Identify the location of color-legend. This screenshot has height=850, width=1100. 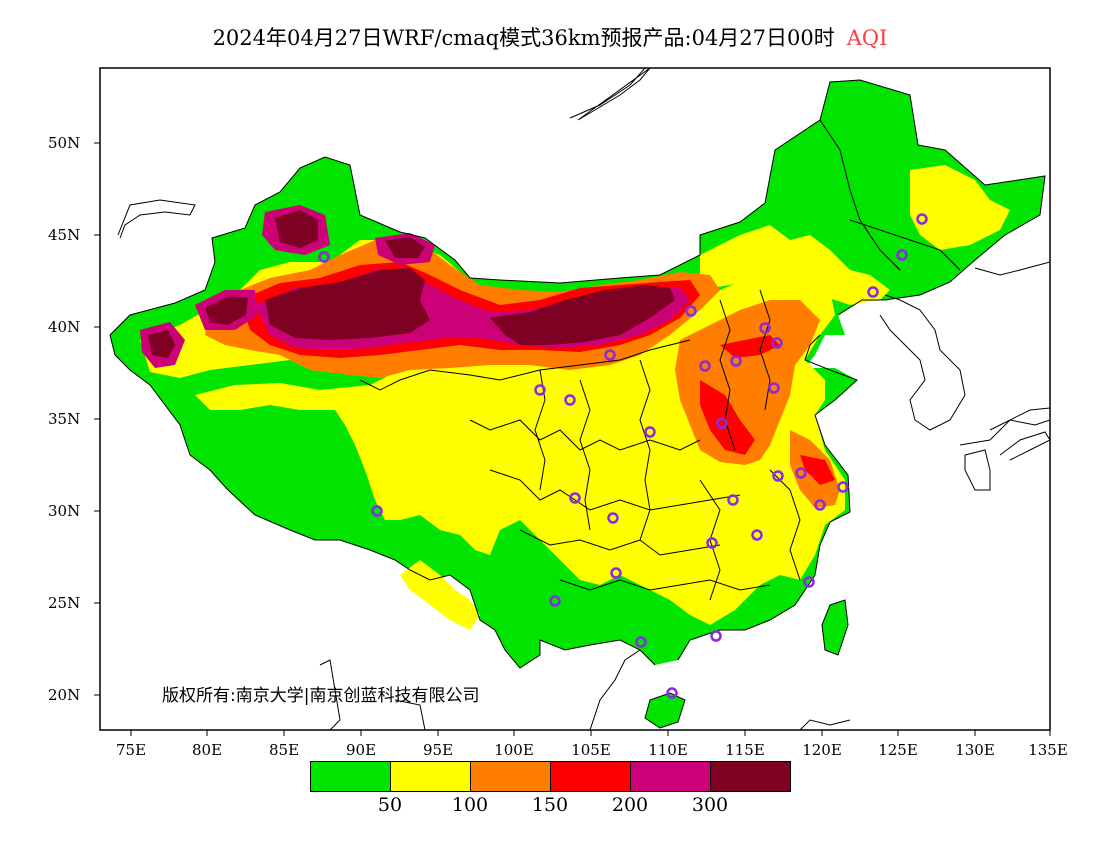
(550, 776).